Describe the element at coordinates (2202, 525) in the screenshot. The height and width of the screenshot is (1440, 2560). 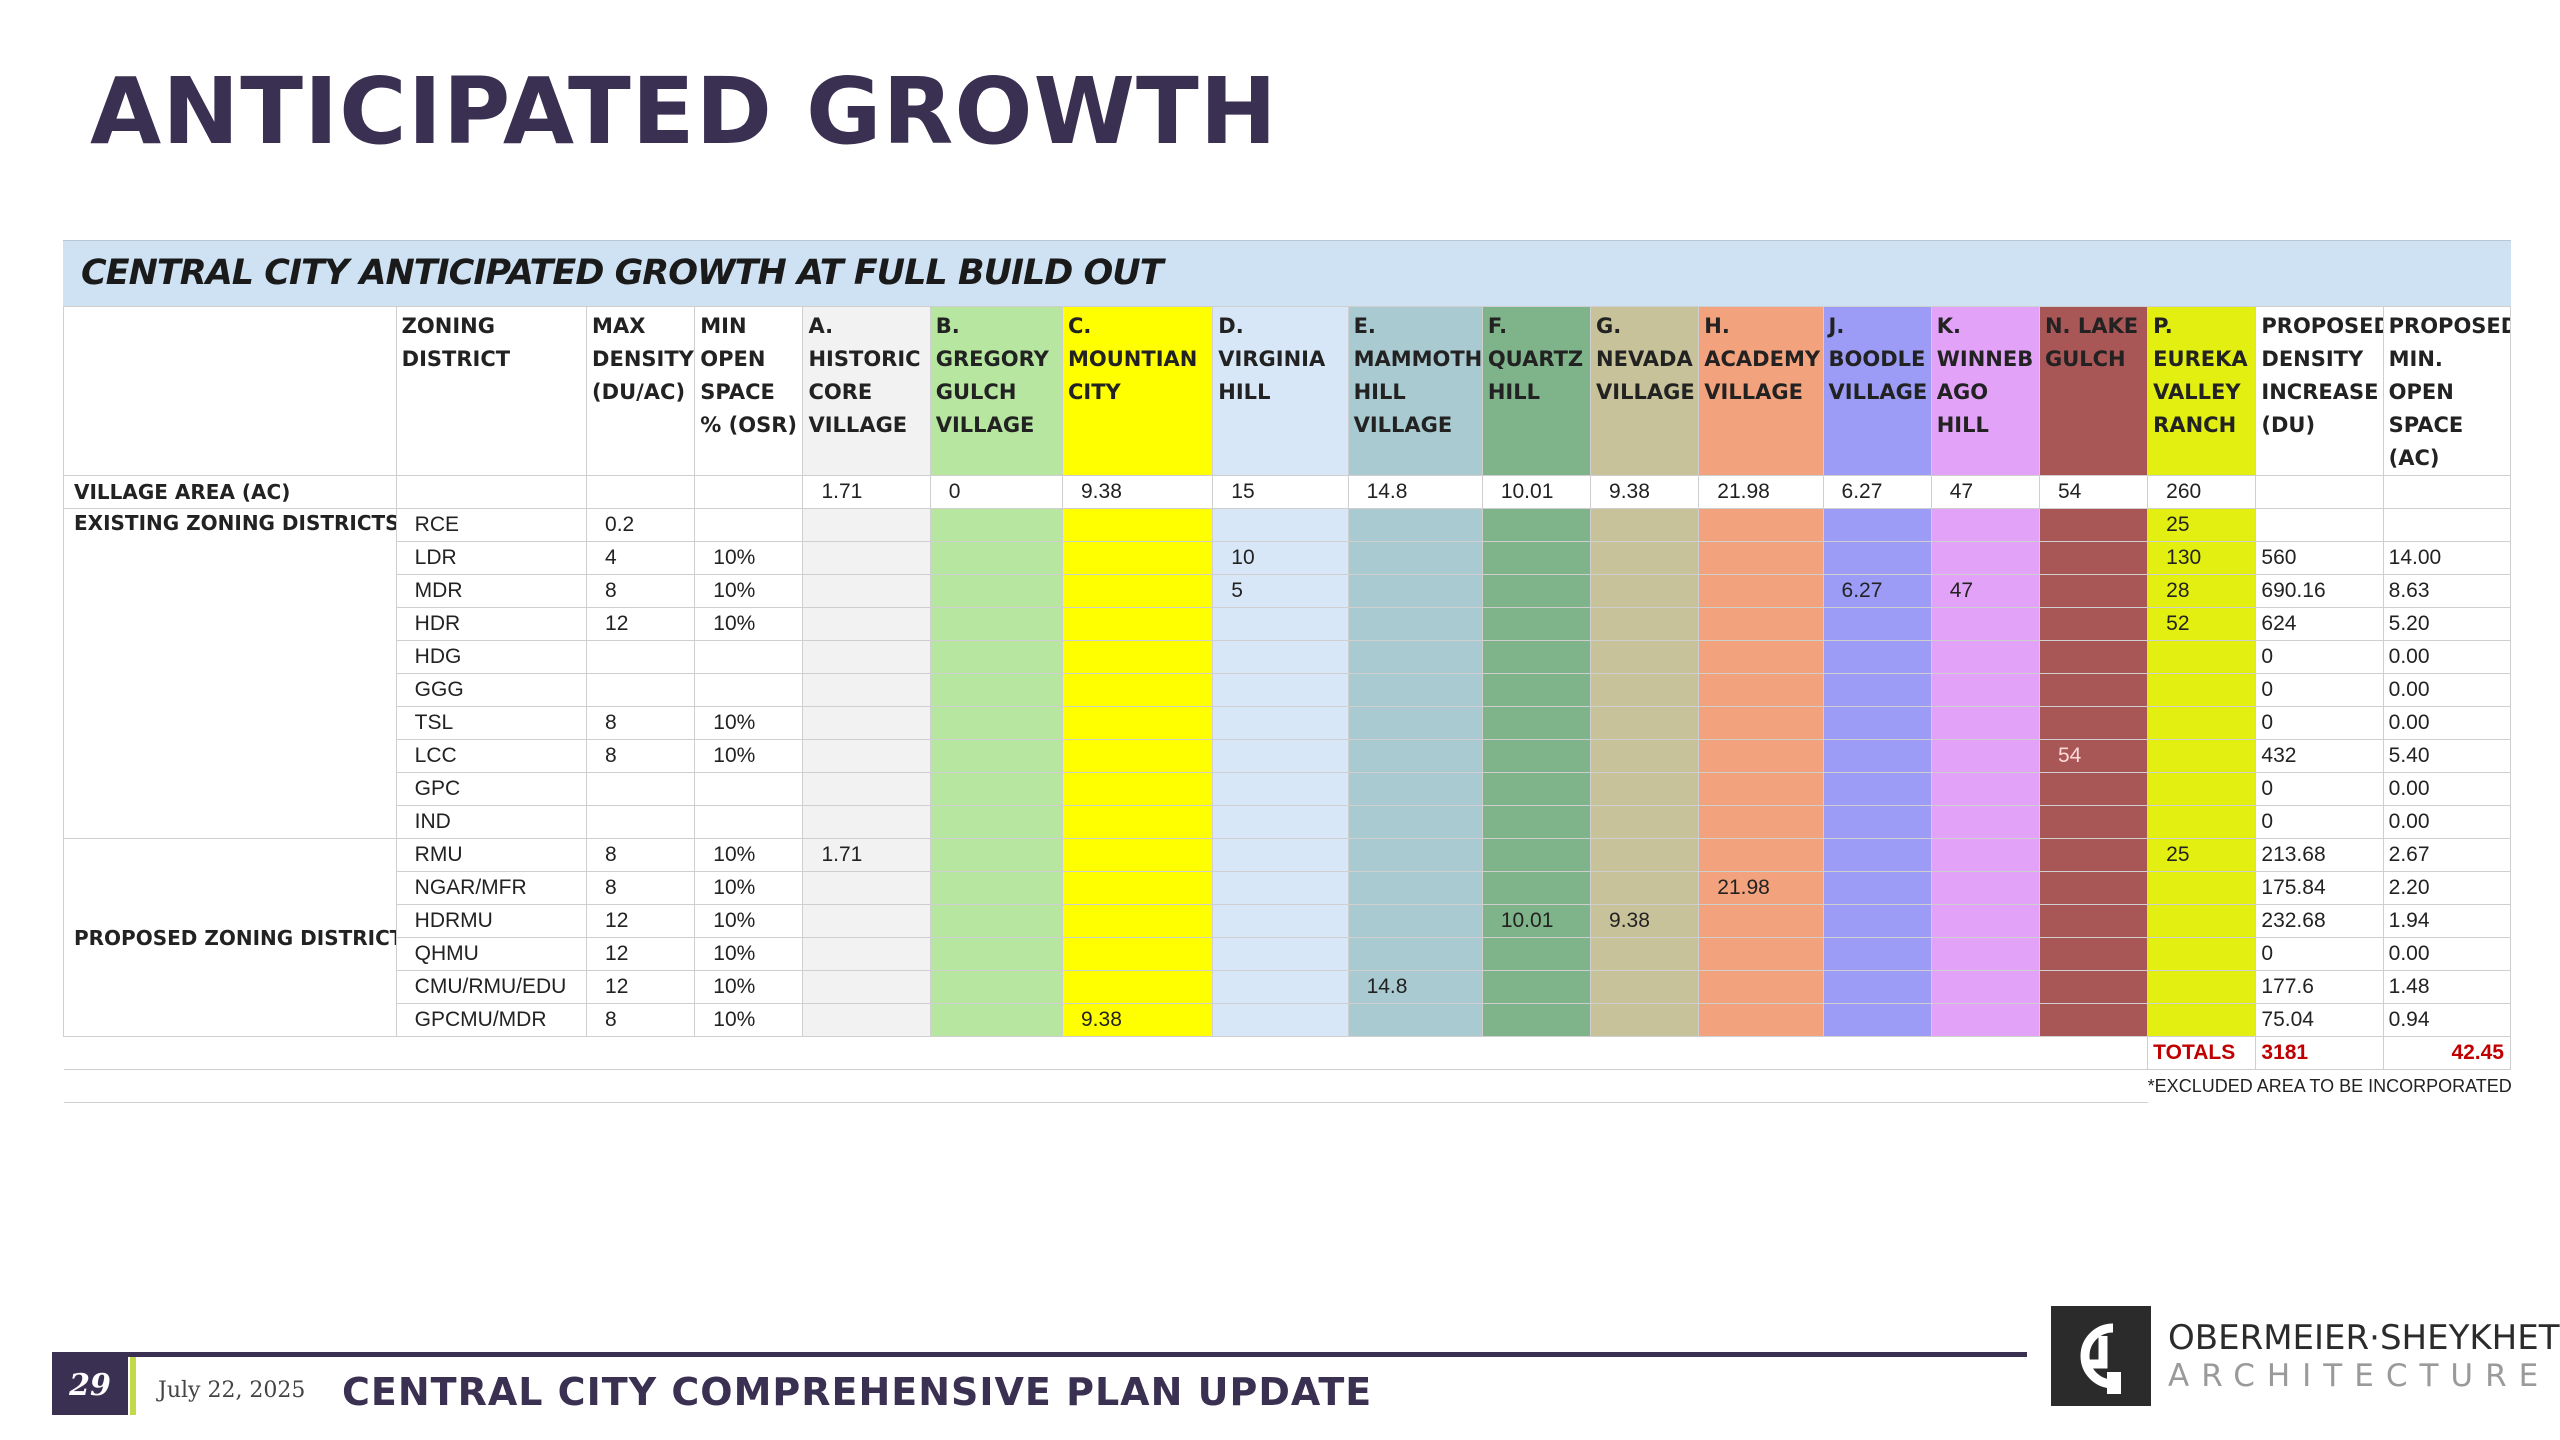
I see `village-cell: 25` at that location.